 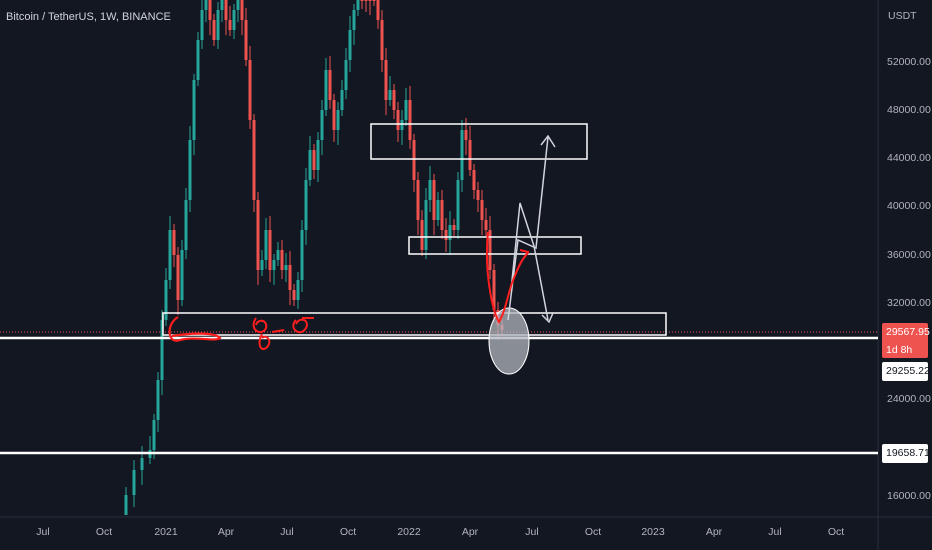 What do you see at coordinates (349, 291) in the screenshot?
I see `red-freehand-annotations` at bounding box center [349, 291].